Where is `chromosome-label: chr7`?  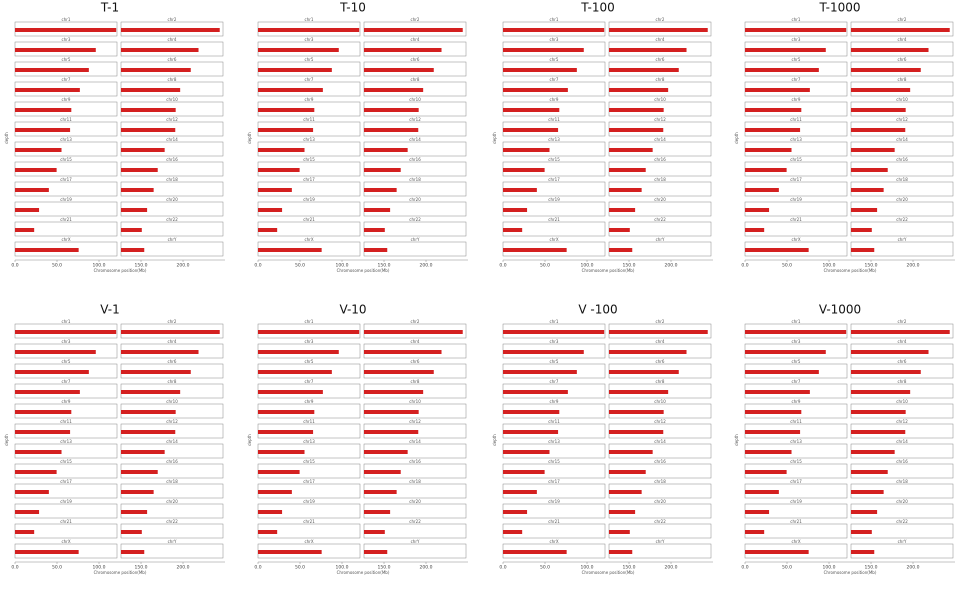
chromosome-label: chr7 is located at coordinates (554, 79).